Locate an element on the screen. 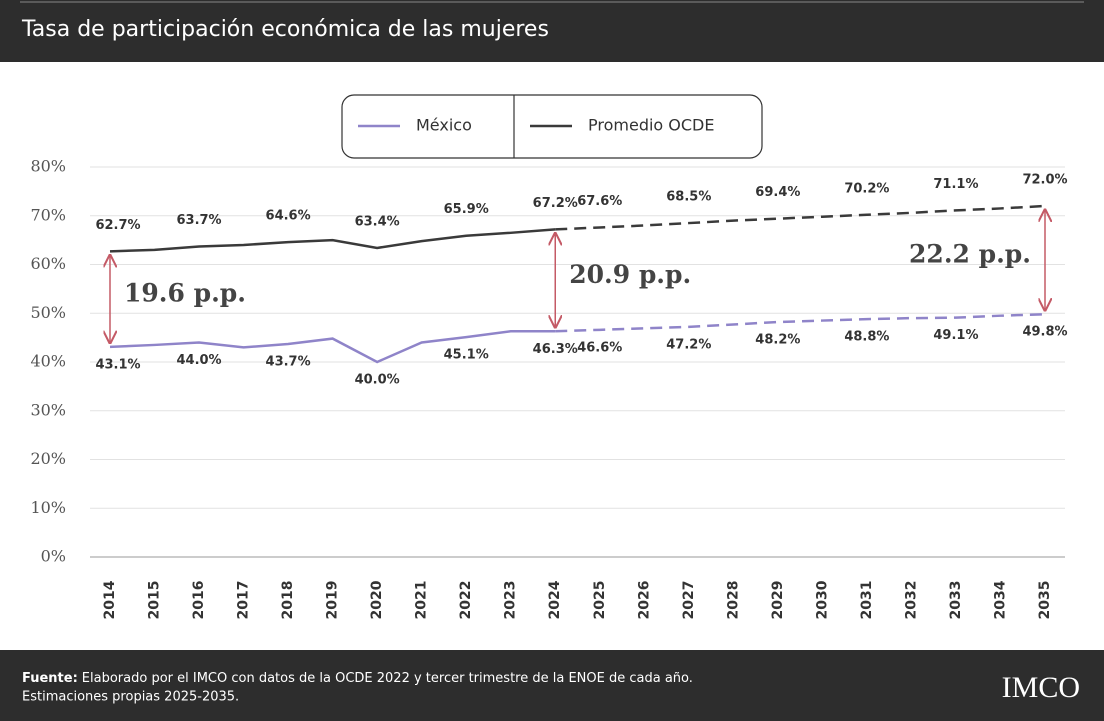  gap-annotation: 19.6 p.p. is located at coordinates (185, 293).